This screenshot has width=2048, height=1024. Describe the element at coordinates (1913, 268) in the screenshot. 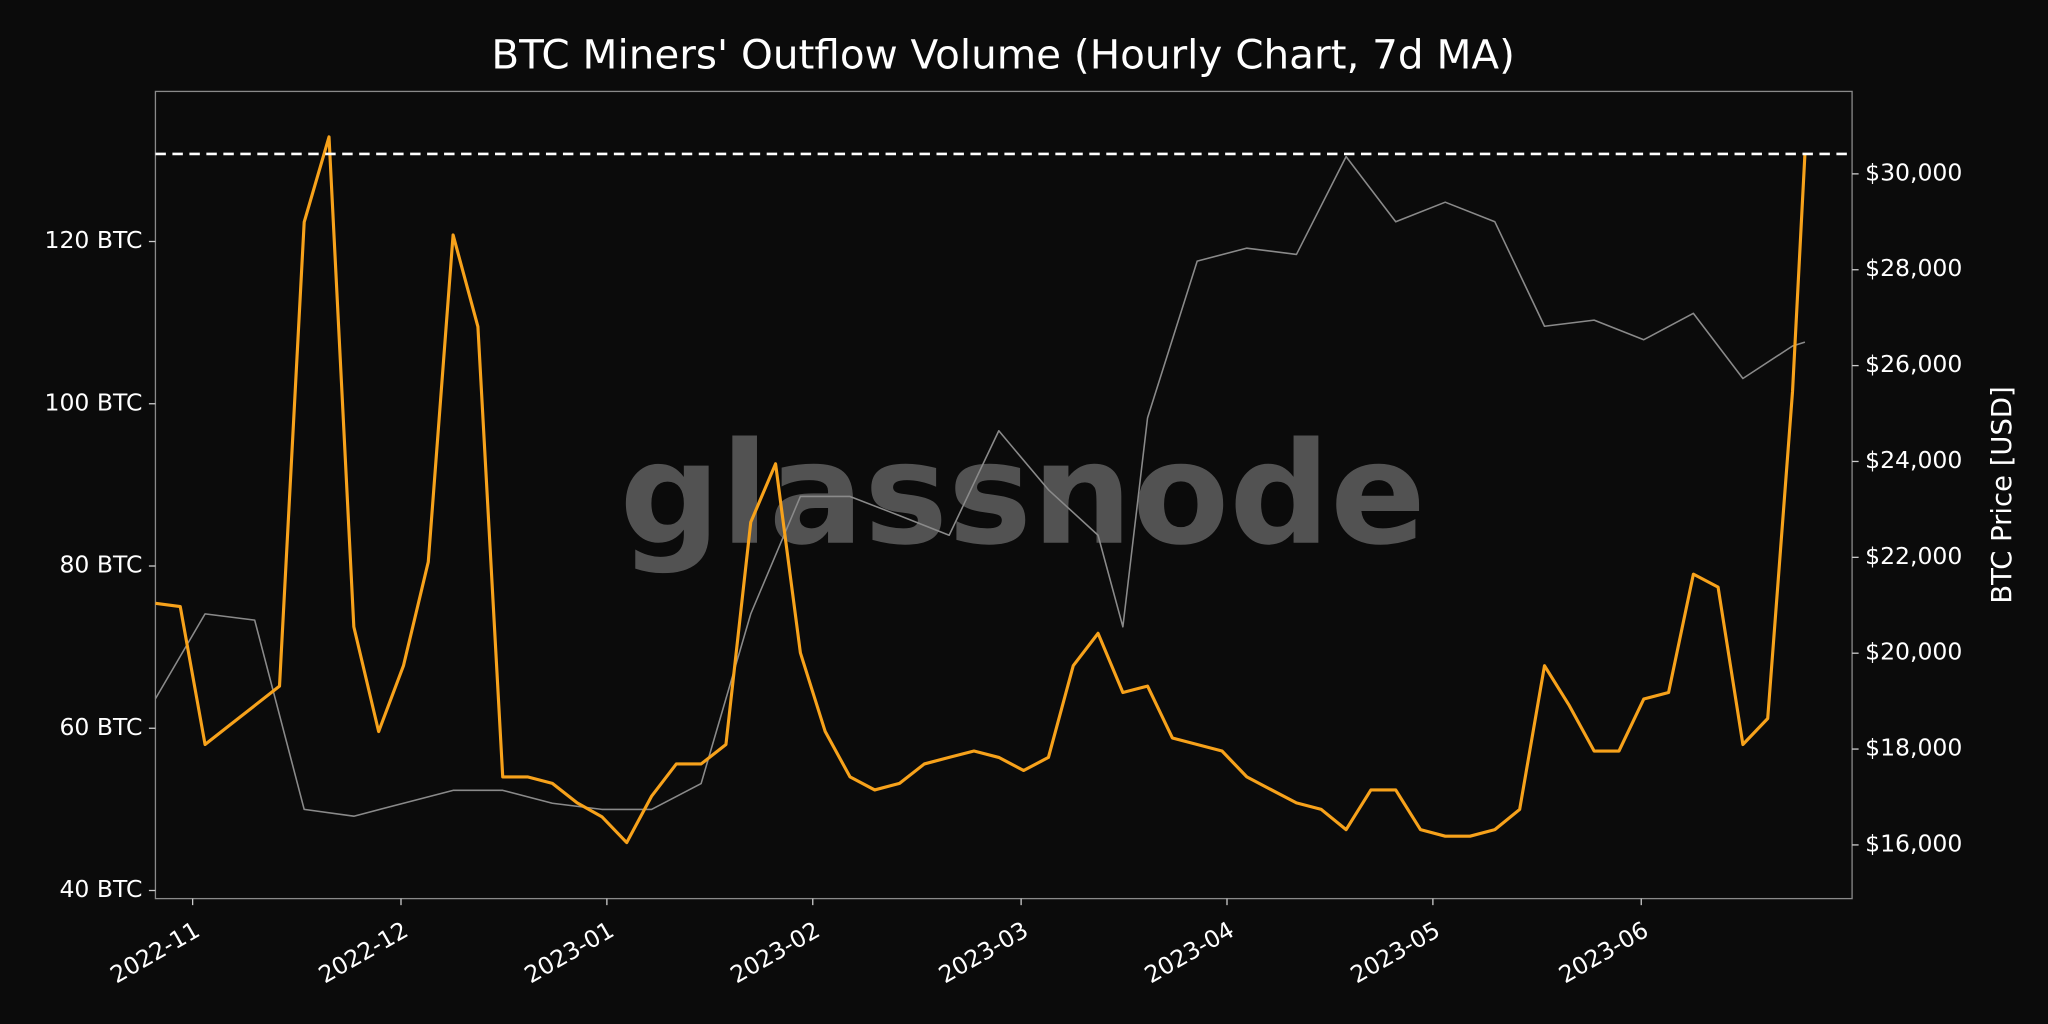

I see `y2-tick-label: $28,000` at that location.